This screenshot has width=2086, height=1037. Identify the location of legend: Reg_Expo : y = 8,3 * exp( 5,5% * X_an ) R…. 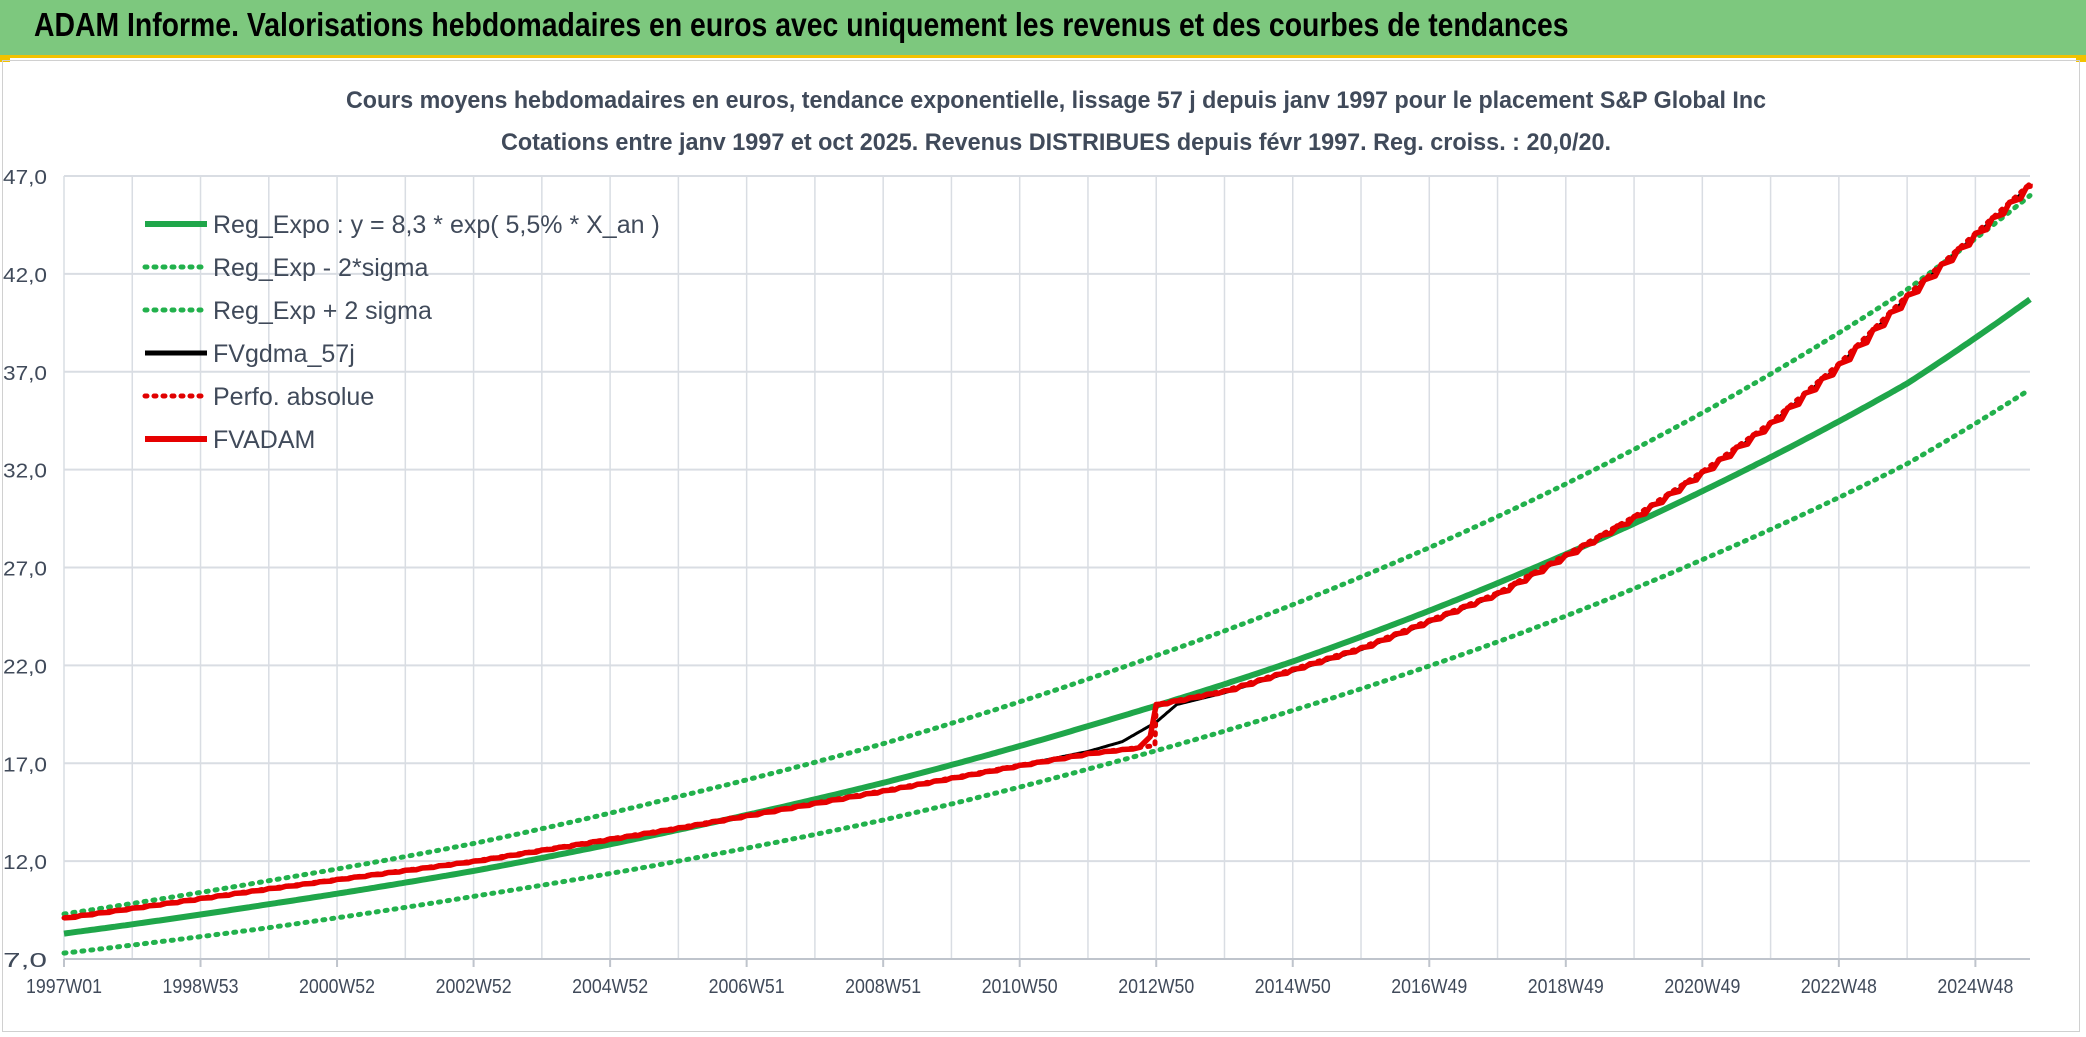
(401, 332).